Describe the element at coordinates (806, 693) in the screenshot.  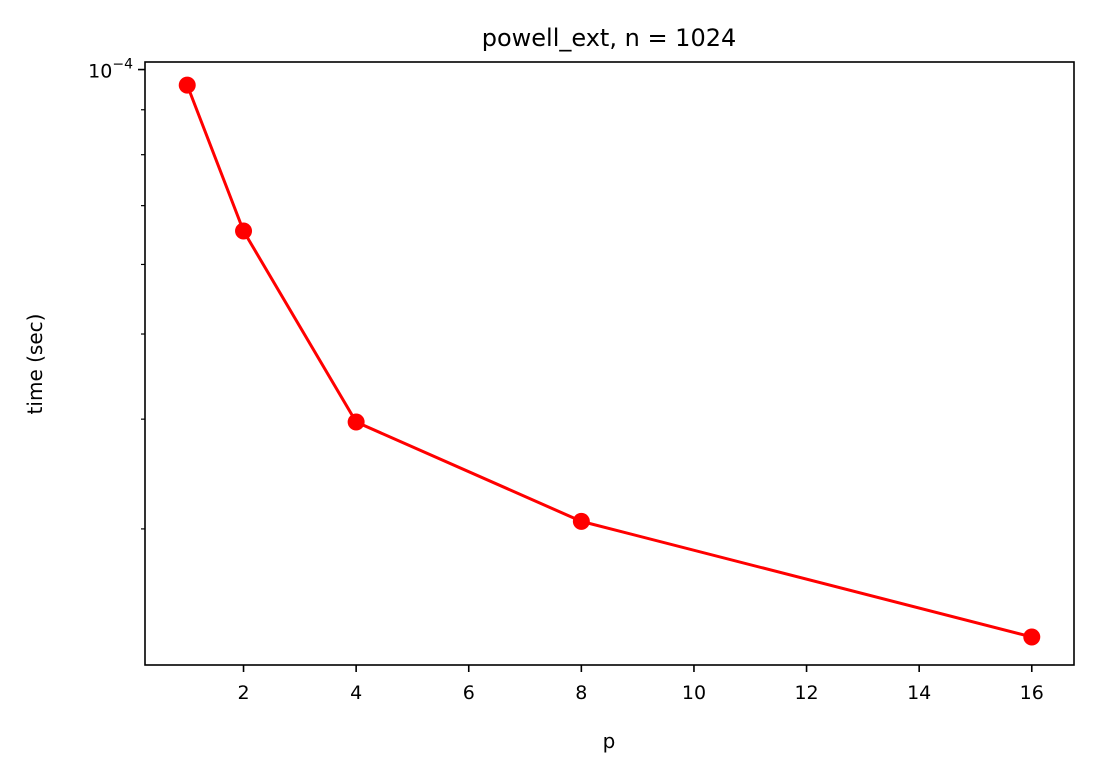
I see `x-tick-label: 12` at that location.